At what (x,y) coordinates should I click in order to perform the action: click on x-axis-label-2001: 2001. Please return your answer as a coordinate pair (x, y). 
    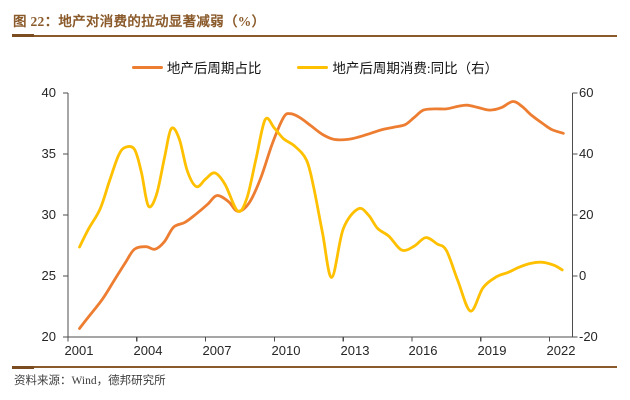
    Looking at the image, I should click on (79, 350).